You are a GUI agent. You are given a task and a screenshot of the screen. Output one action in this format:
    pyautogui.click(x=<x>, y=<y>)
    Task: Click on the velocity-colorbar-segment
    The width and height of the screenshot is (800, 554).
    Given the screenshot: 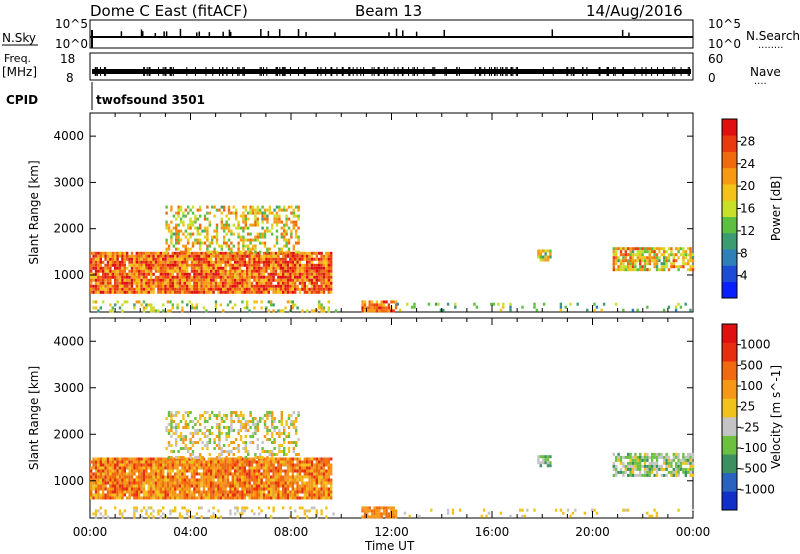 What is the action you would take?
    pyautogui.click(x=729, y=445)
    